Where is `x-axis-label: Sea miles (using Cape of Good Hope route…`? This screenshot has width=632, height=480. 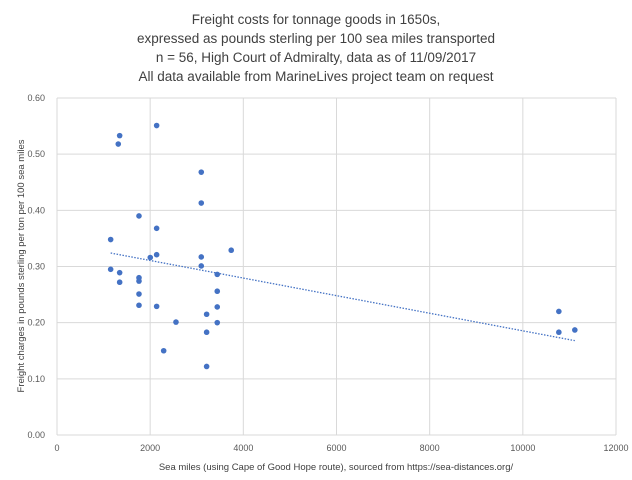
x-axis-label: Sea miles (using Cape of Good Hope route… is located at coordinates (336, 467).